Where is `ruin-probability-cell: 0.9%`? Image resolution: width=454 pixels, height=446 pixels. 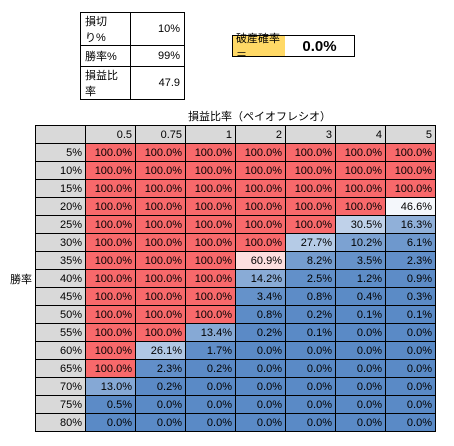 ruin-probability-cell: 0.9% is located at coordinates (410, 278).